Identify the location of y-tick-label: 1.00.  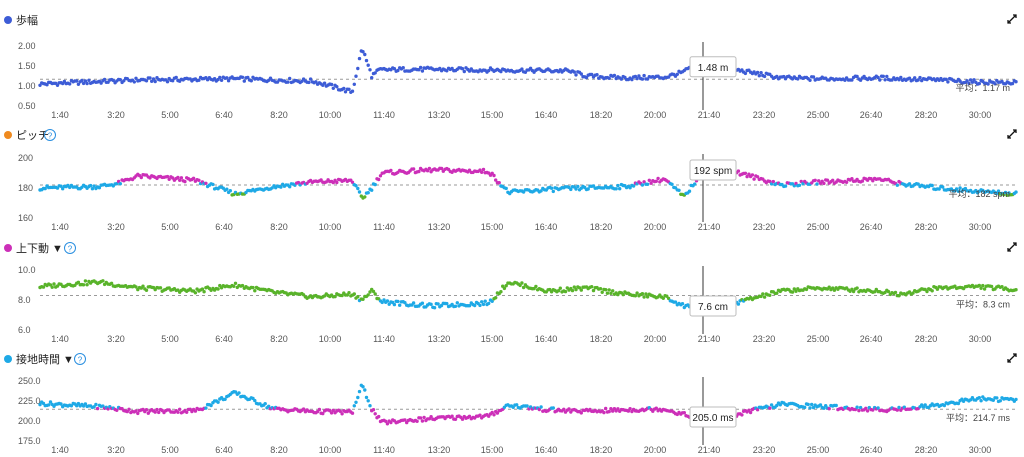
(27, 86).